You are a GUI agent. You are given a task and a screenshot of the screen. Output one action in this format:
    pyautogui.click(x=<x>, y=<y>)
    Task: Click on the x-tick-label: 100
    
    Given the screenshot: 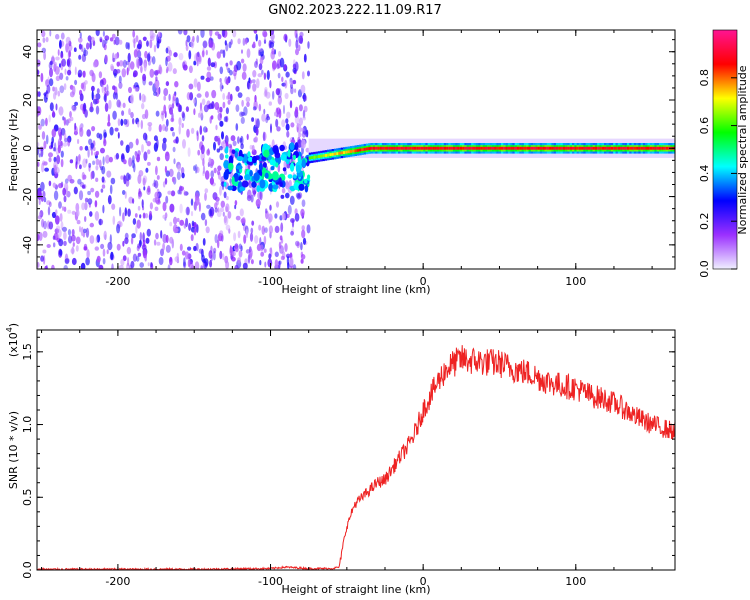 What is the action you would take?
    pyautogui.click(x=575, y=281)
    